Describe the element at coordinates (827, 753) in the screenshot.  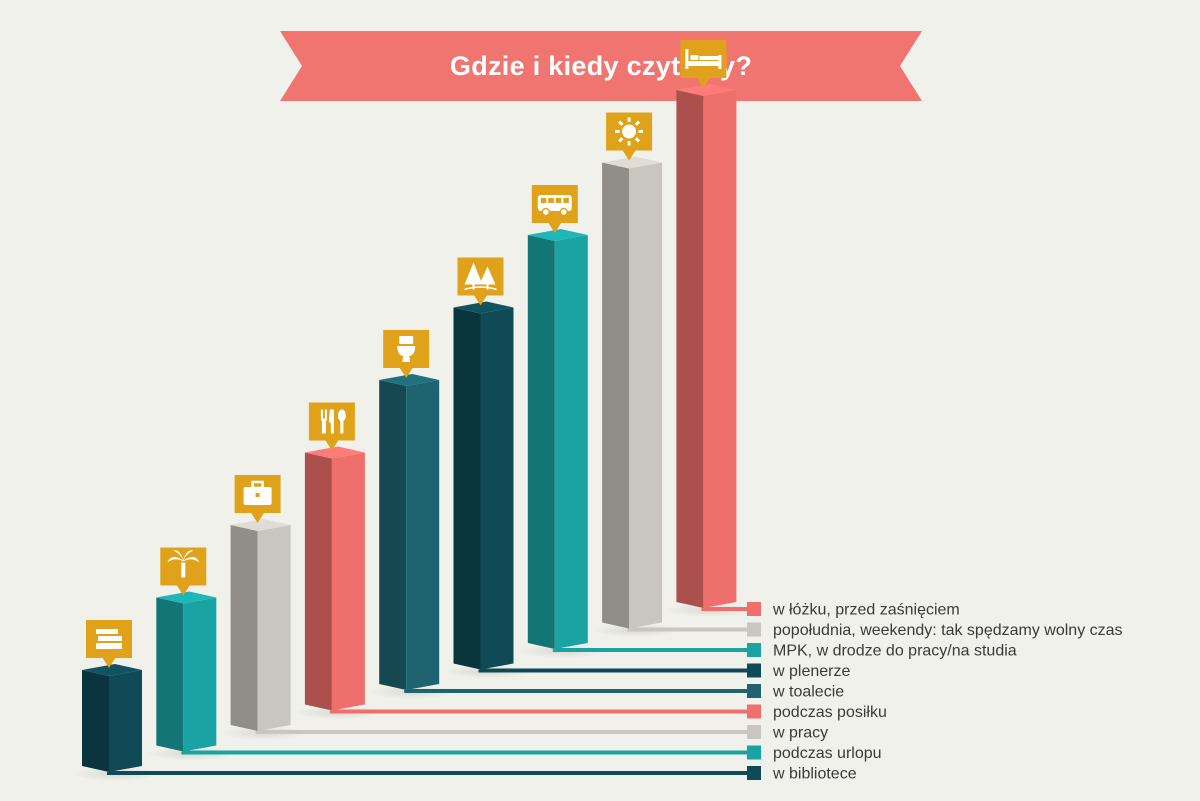
I see `legend-label: podczas urlopu` at that location.